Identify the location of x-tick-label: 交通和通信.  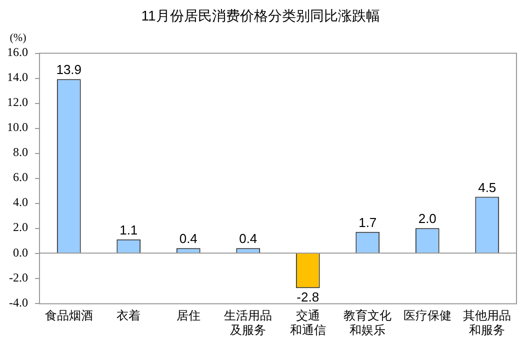
(308, 322).